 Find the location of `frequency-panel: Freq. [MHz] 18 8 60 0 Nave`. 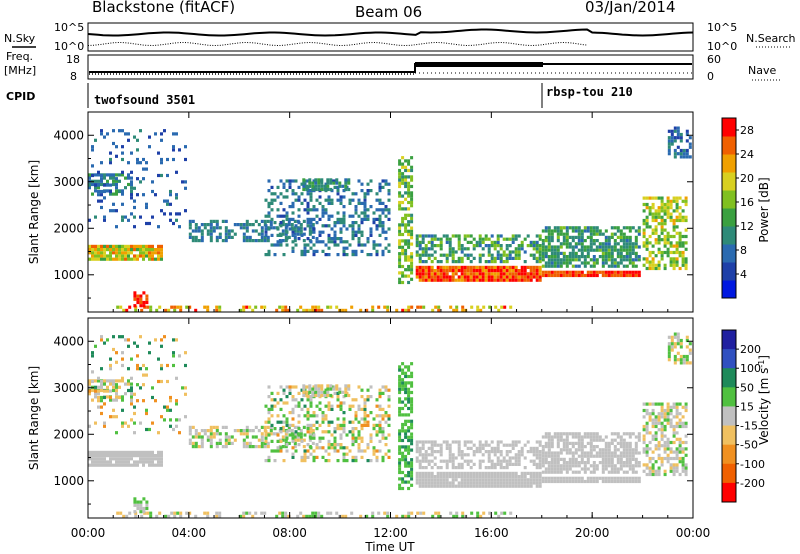

frequency-panel: Freq. [MHz] 18 8 60 0 Nave is located at coordinates (393, 66).